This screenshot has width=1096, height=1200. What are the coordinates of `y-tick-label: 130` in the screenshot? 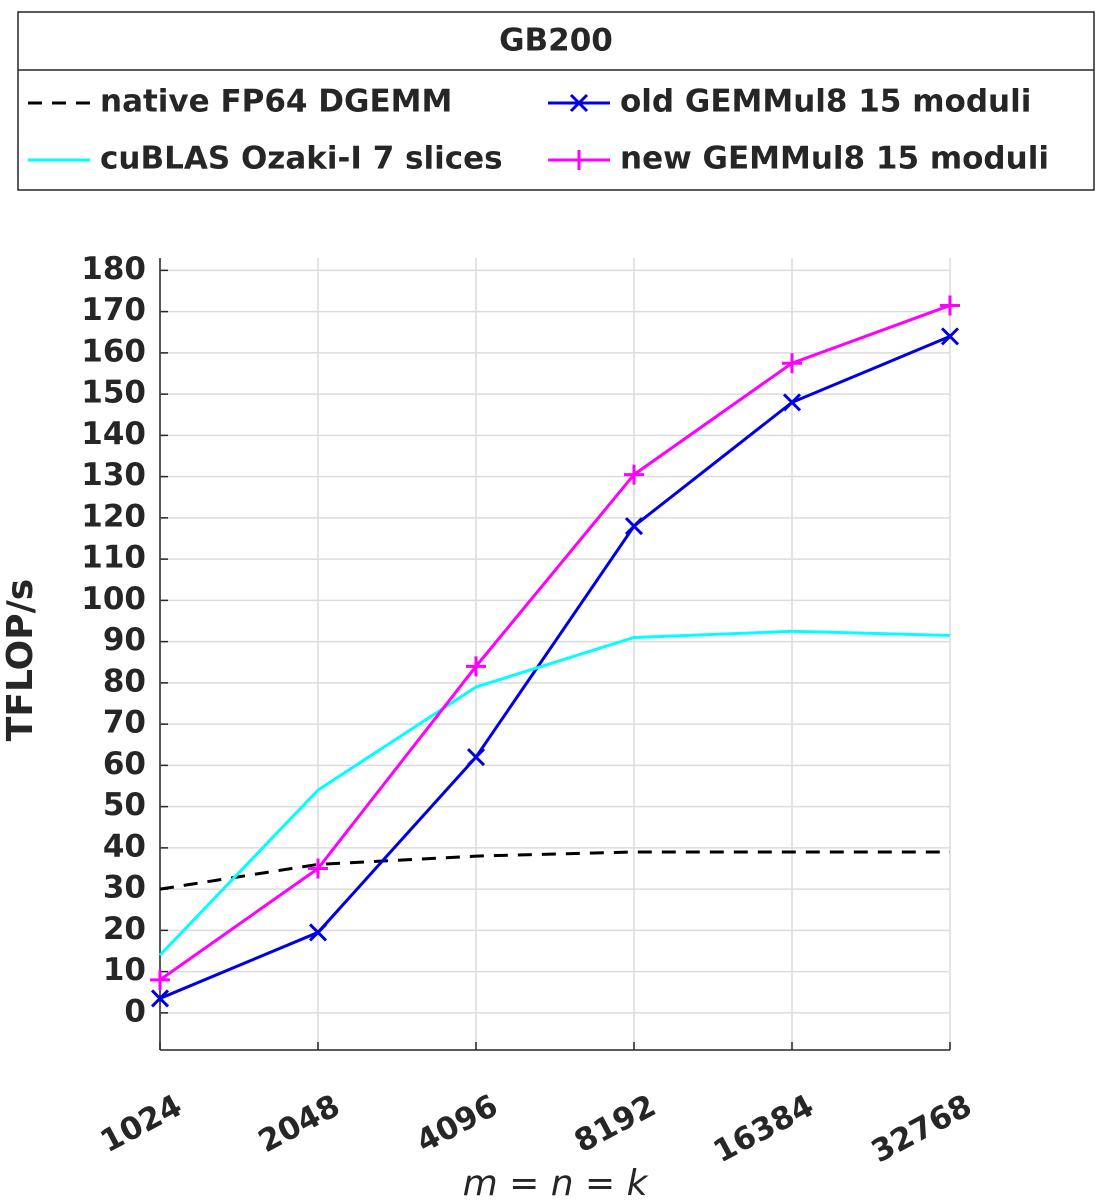 It's located at (113, 475).